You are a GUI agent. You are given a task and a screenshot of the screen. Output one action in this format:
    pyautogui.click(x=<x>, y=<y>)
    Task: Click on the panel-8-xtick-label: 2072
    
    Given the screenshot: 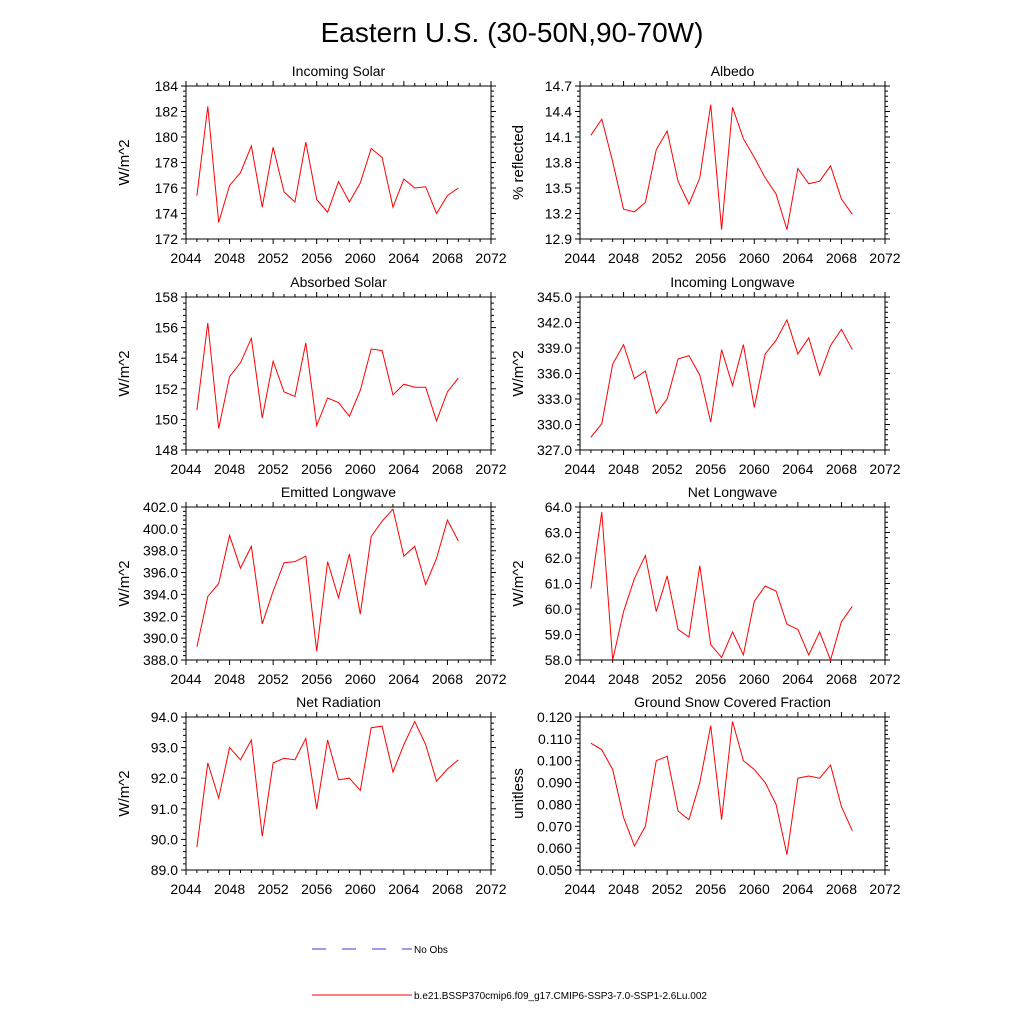 What is the action you would take?
    pyautogui.click(x=884, y=889)
    